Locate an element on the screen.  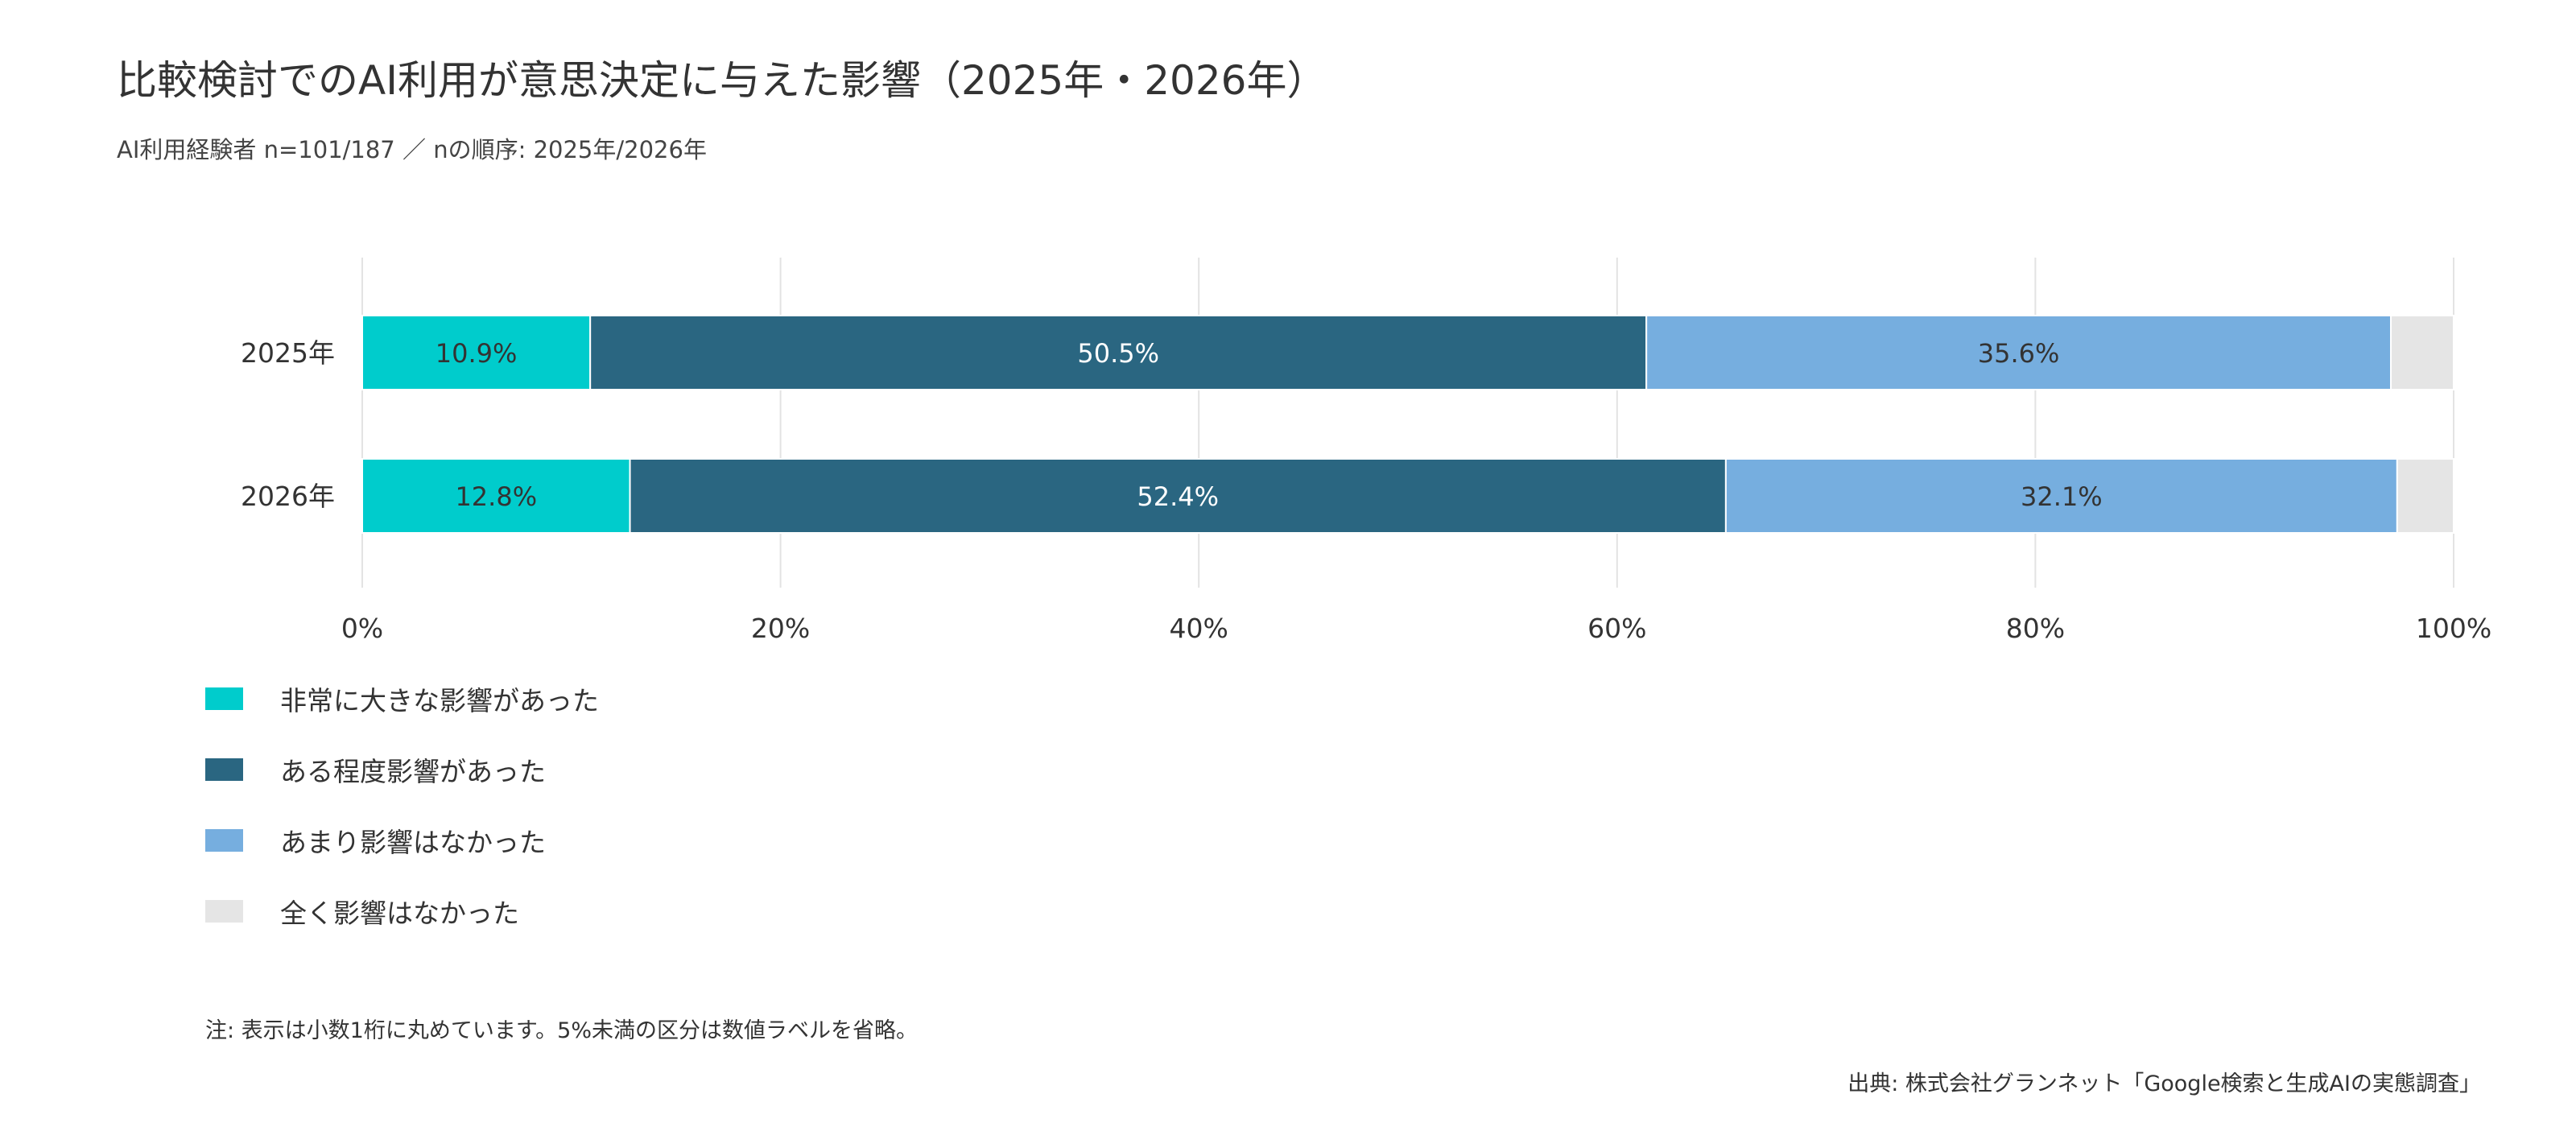
bar-value-label: 52.4% is located at coordinates (1178, 496).